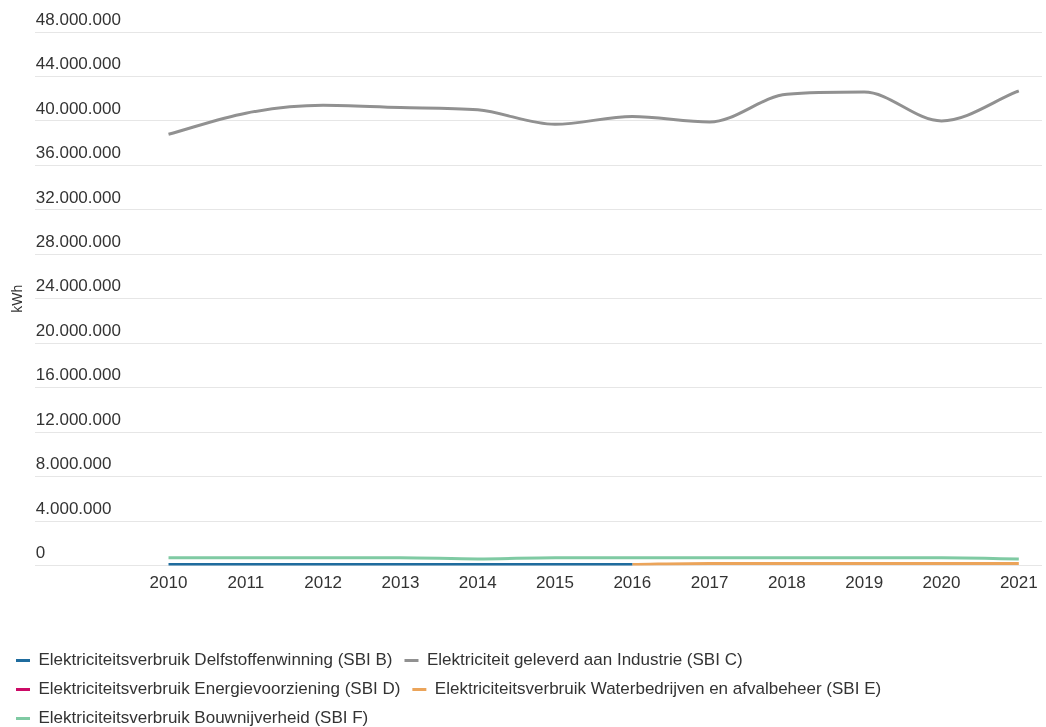  I want to click on y-tick-label: 4.000.000, so click(73, 508).